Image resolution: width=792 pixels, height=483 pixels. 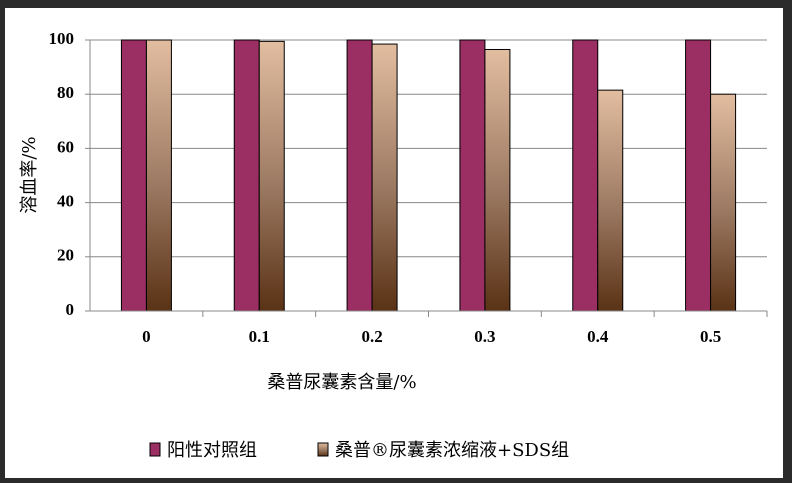 I want to click on x-tick-label: 0.2, so click(x=371, y=336).